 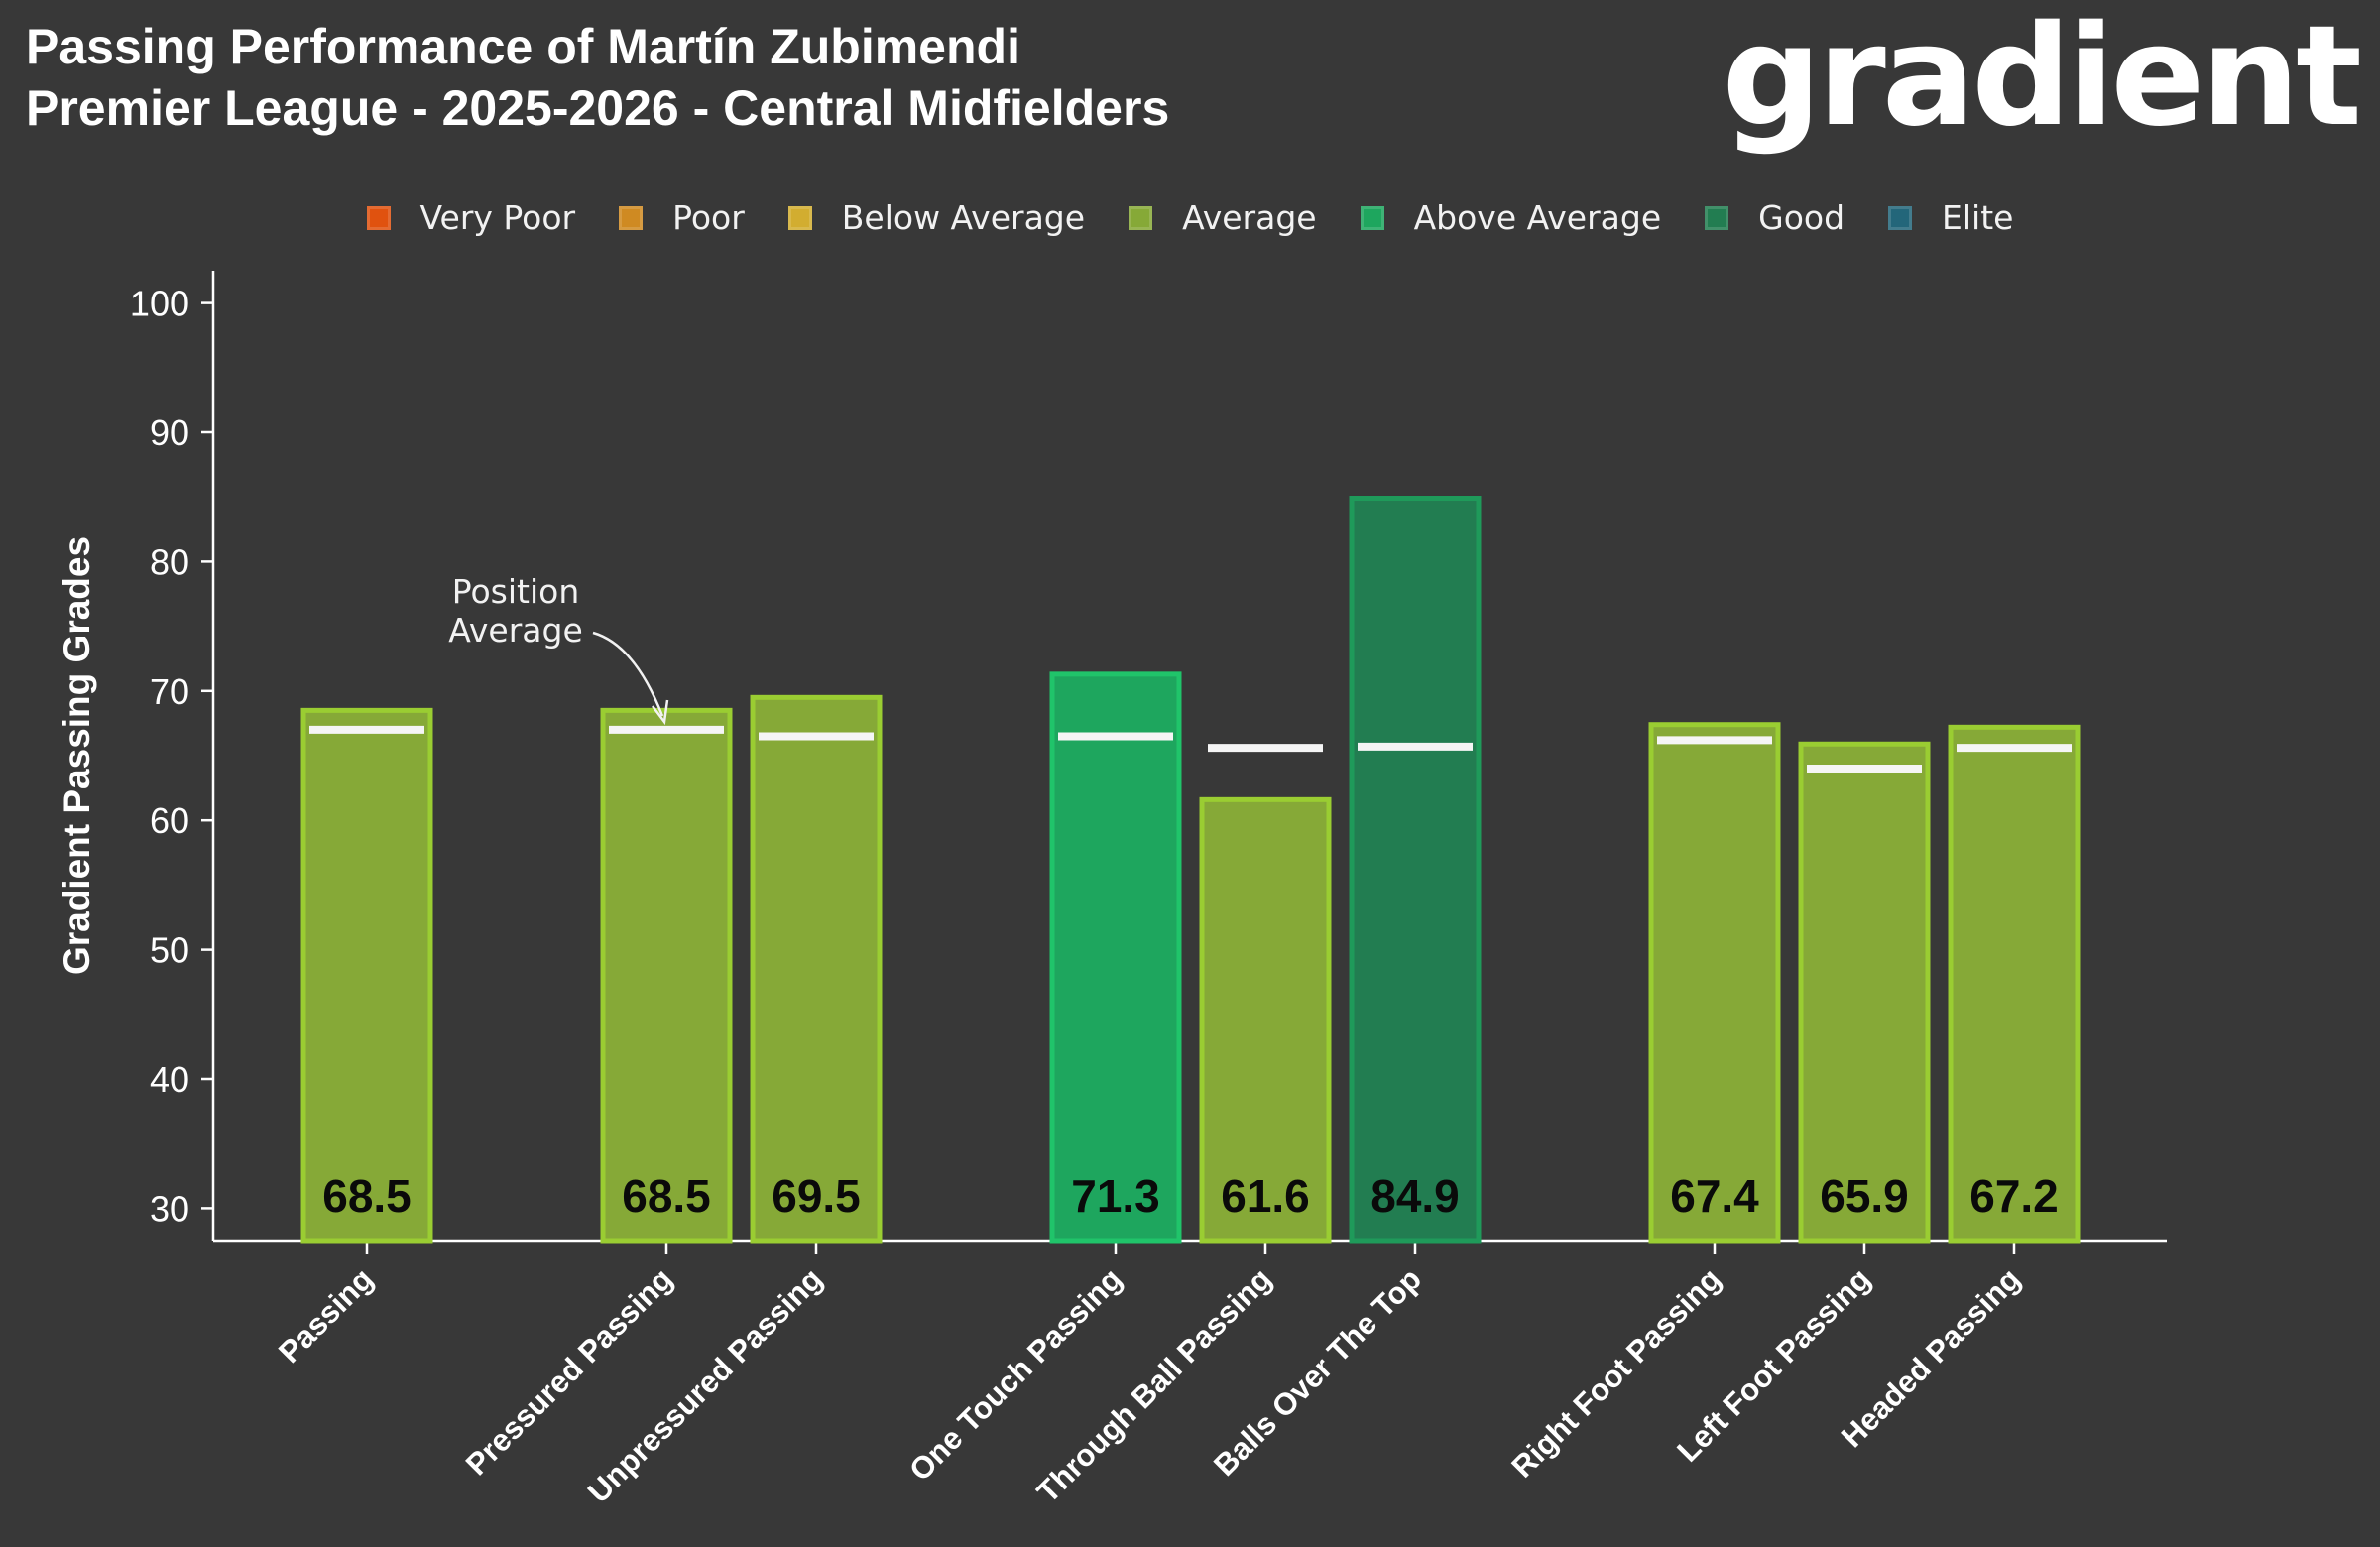 I want to click on y-axis-label: Gradient Passing Grades, so click(x=77, y=755).